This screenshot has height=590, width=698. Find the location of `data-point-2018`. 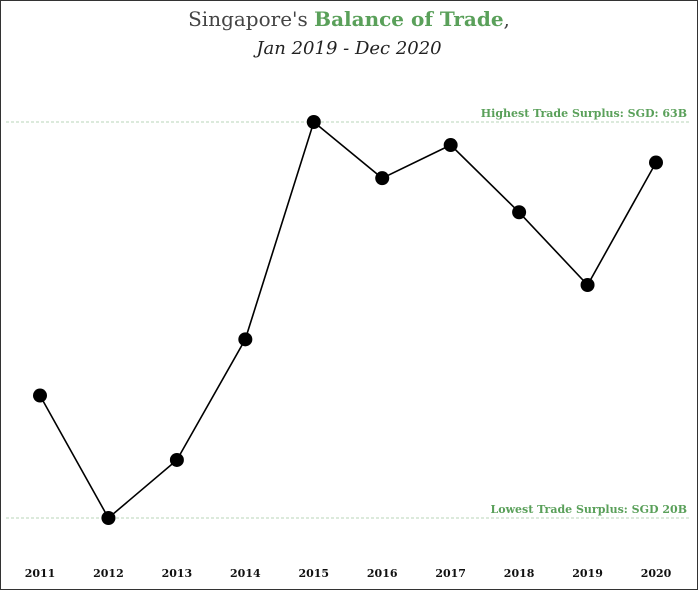

data-point-2018 is located at coordinates (519, 212).